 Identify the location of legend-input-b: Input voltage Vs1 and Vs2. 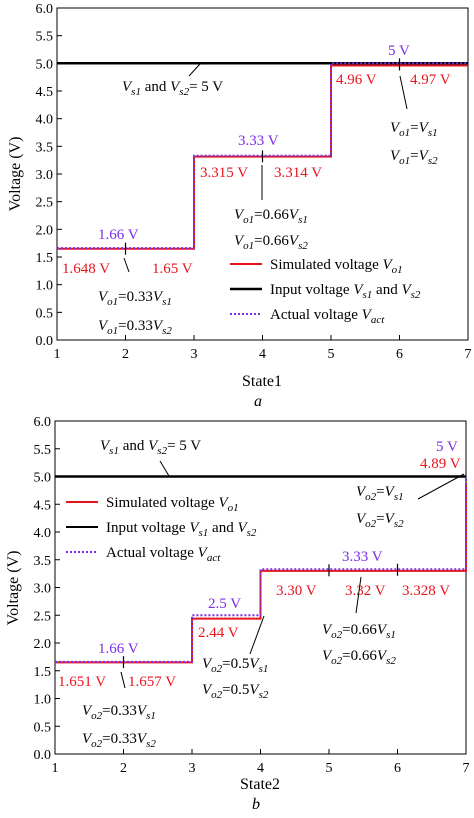
(181, 529).